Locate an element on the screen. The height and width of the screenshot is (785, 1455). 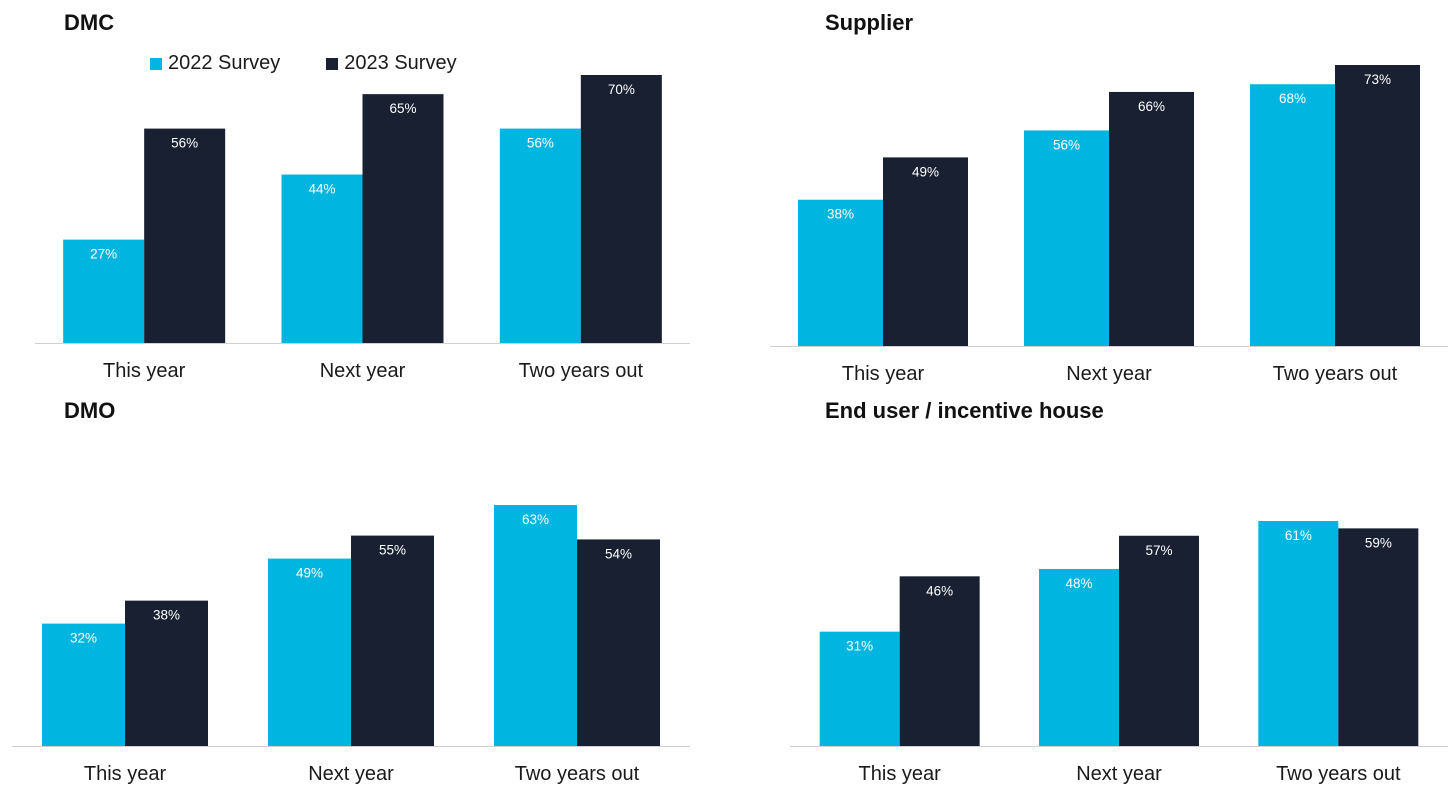
end-user-incentive-house-data-label-next-year-2022-survey: 48% is located at coordinates (1078, 583).